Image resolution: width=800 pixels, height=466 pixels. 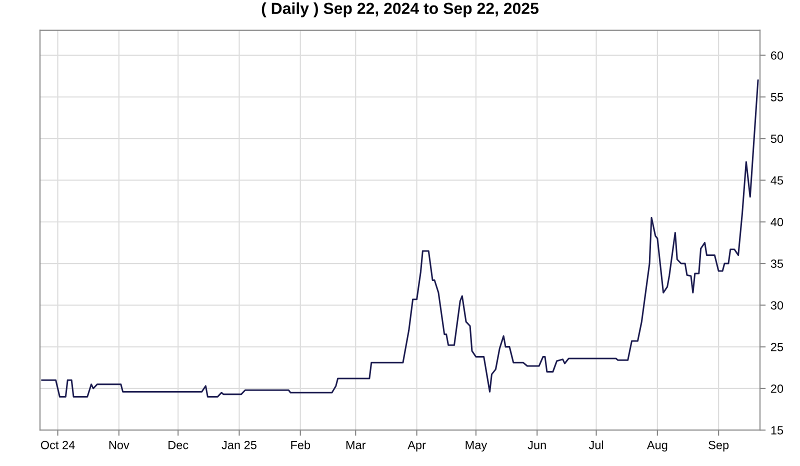 What do you see at coordinates (417, 446) in the screenshot?
I see `x-tick-label: Apr` at bounding box center [417, 446].